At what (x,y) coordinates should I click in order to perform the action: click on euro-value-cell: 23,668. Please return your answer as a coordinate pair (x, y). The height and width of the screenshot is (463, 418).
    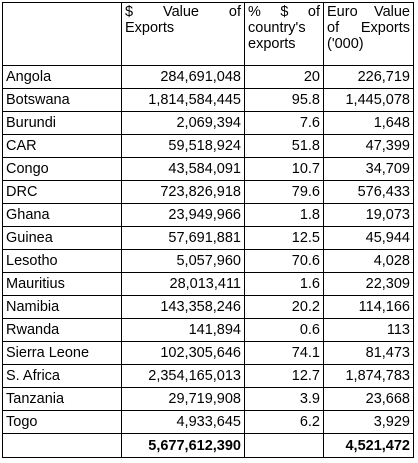
    Looking at the image, I should click on (368, 399).